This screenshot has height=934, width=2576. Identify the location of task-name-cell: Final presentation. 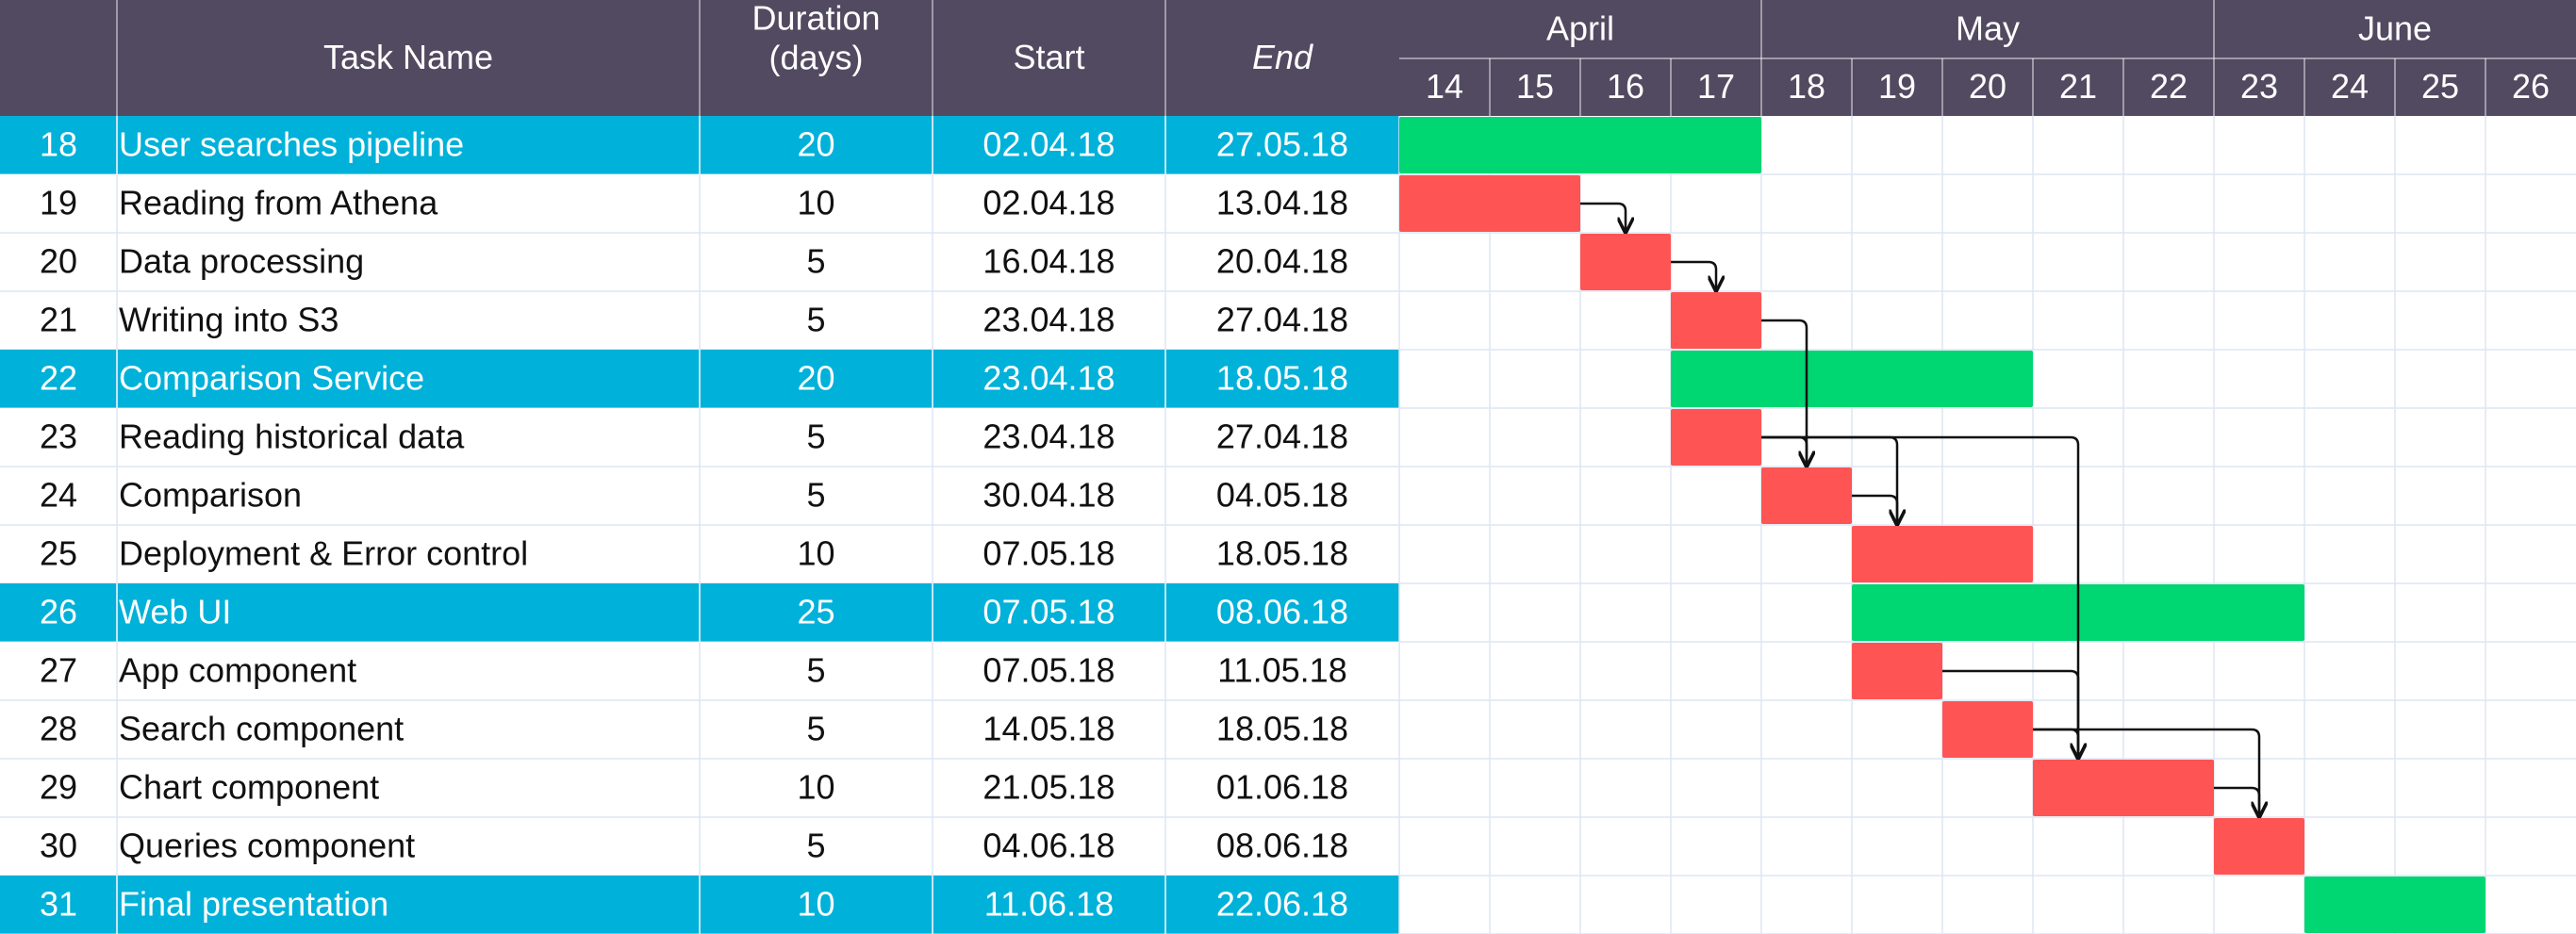
(253, 904).